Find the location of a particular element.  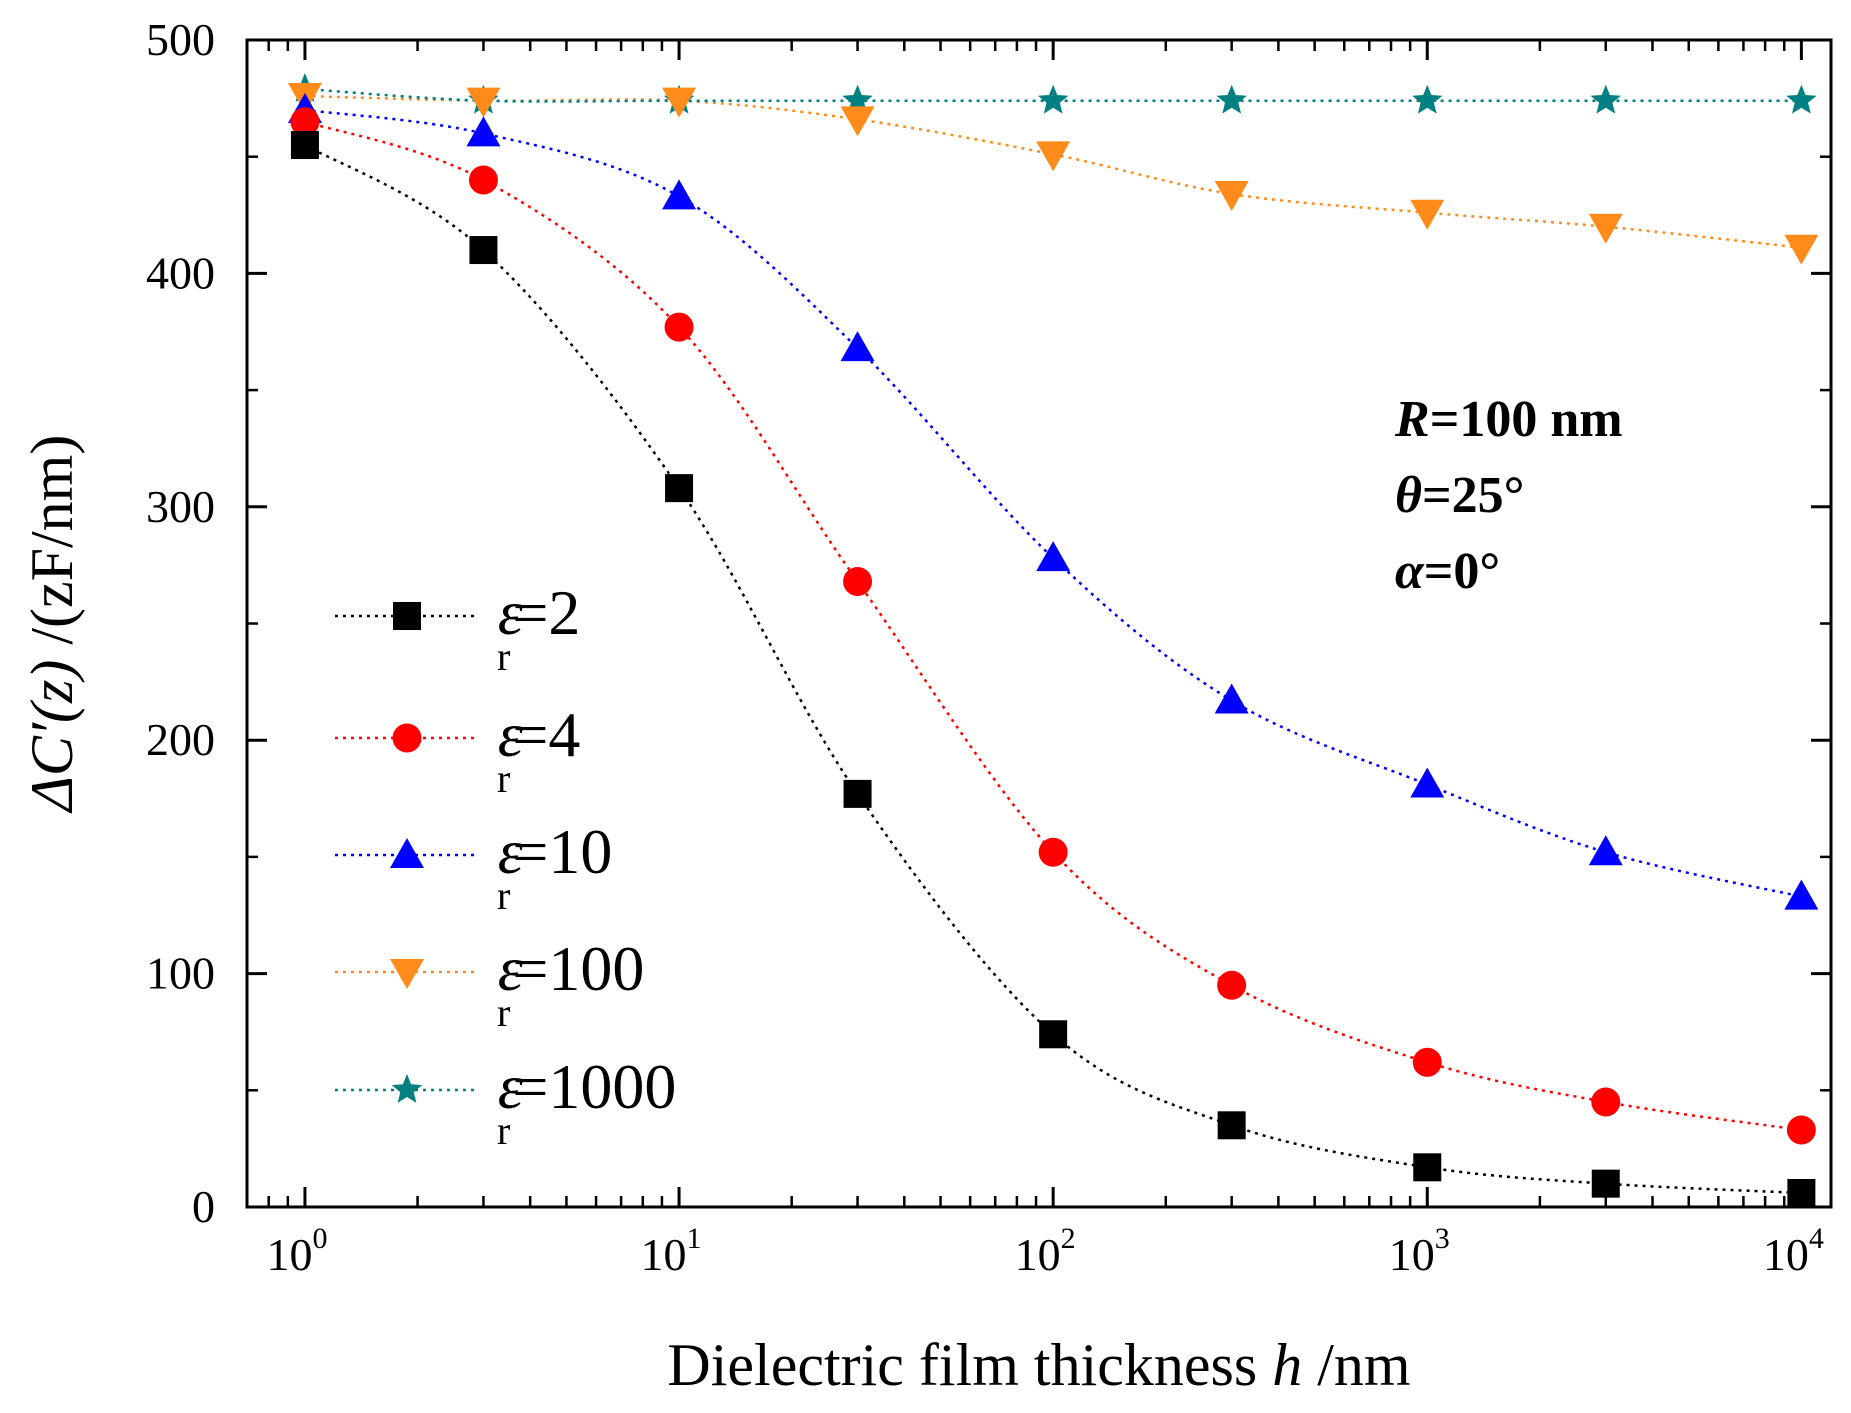

y-tick-label: 300 is located at coordinates (180, 506).